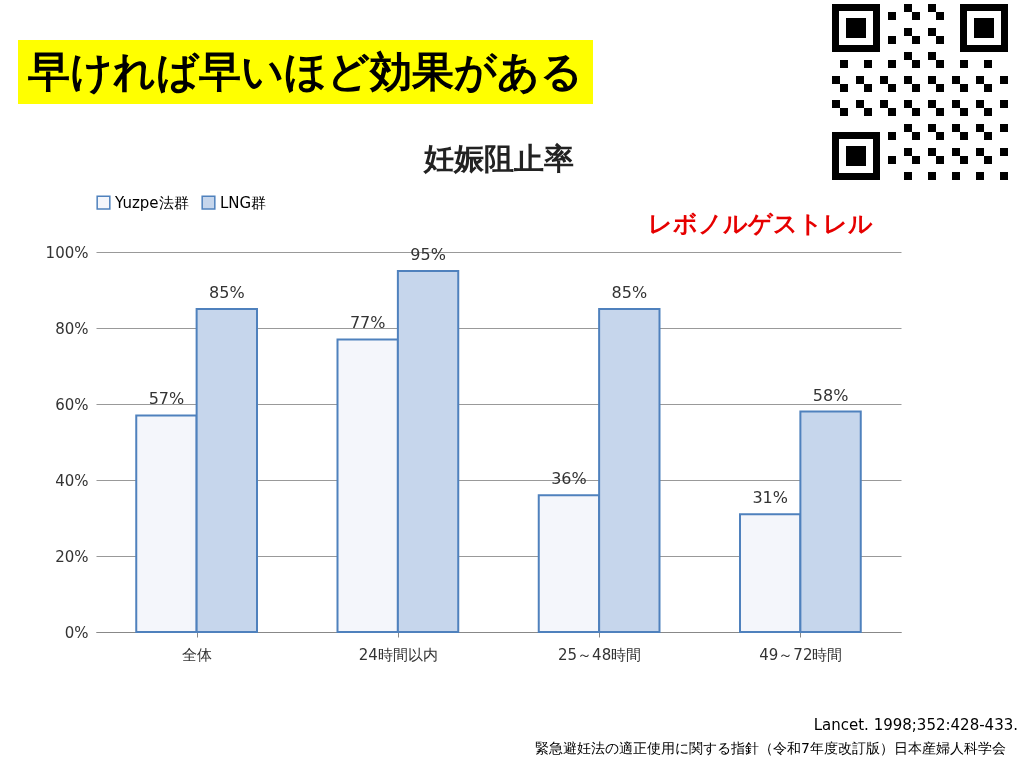  I want to click on data-label: 57%, so click(166, 399).